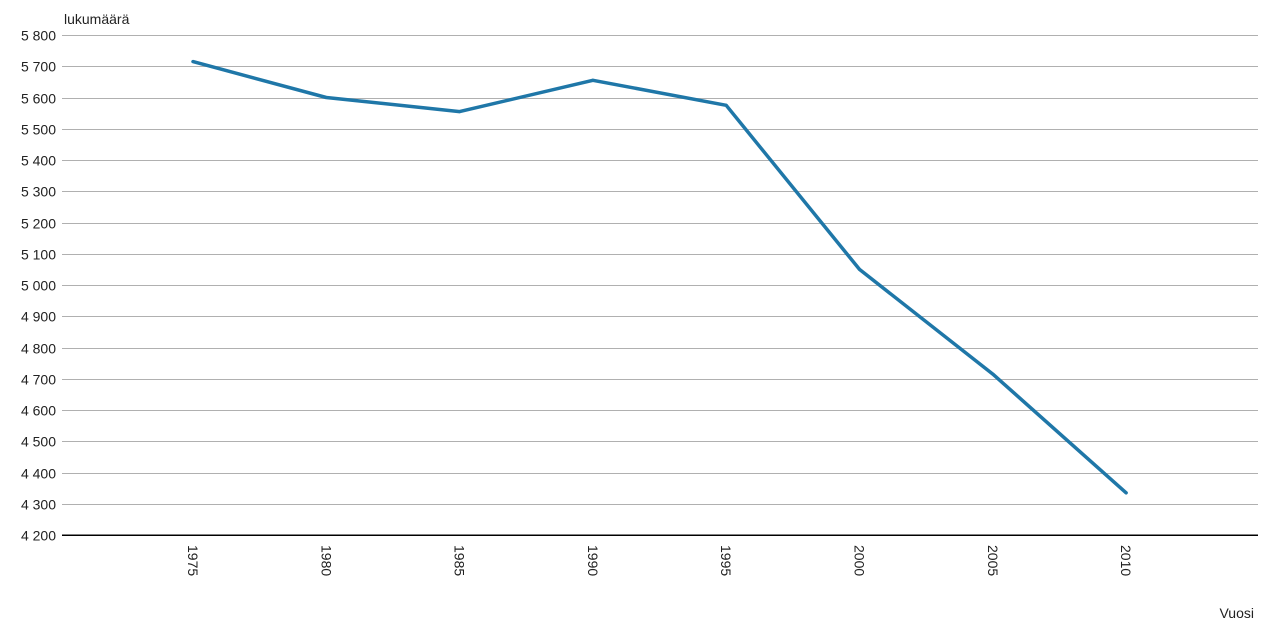  I want to click on x-tick-label: 2005, so click(993, 560).